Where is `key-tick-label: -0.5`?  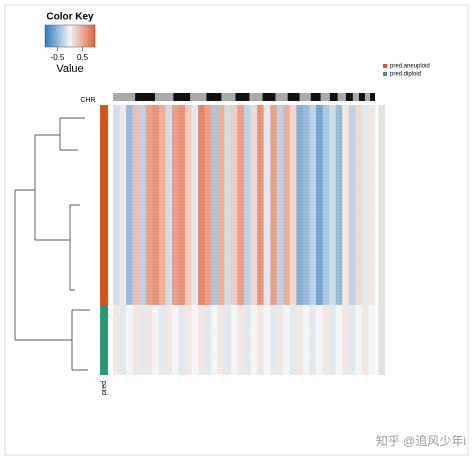
key-tick-label: -0.5 is located at coordinates (58, 57).